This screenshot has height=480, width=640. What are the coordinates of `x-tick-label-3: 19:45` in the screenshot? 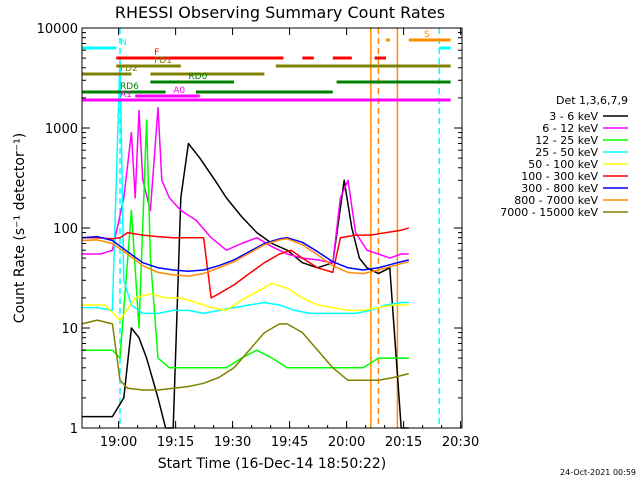 It's located at (289, 442).